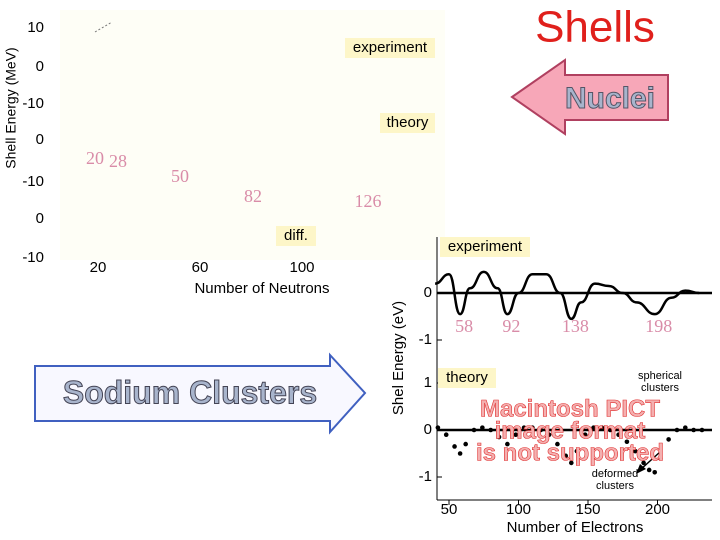  What do you see at coordinates (575, 527) in the screenshot?
I see `cluster-x-label: Number of Electrons` at bounding box center [575, 527].